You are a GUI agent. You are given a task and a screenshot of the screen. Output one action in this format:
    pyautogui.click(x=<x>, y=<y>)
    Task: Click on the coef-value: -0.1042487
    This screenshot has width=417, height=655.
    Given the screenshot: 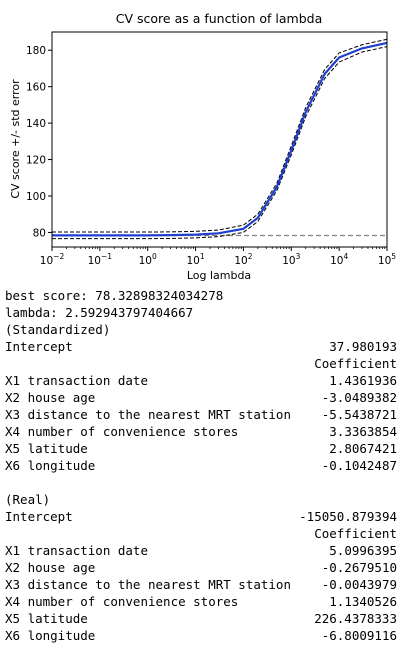 What is the action you would take?
    pyautogui.click(x=359, y=465)
    